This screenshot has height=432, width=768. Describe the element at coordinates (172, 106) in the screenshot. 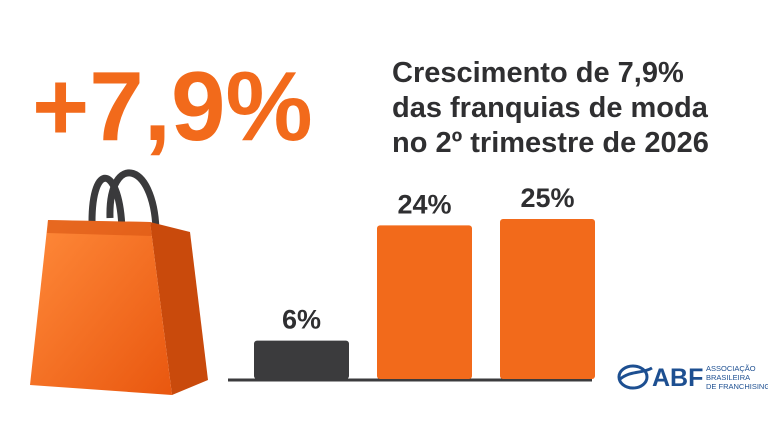

I see `headline: +7,9%` at that location.